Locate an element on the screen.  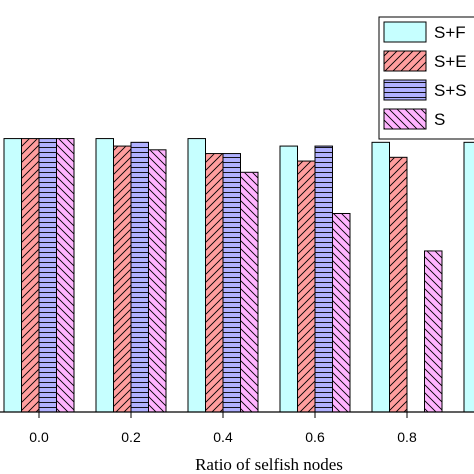
x-ticks-group: 0.00.20.40.60.81.0 is located at coordinates (223, 428).